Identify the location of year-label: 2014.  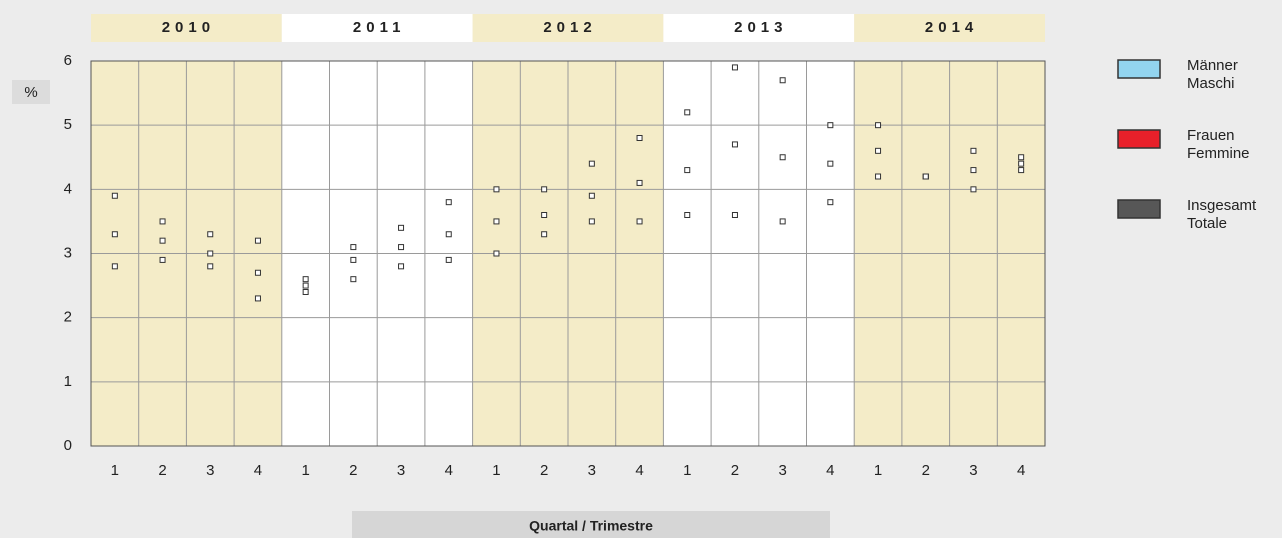
(951, 27).